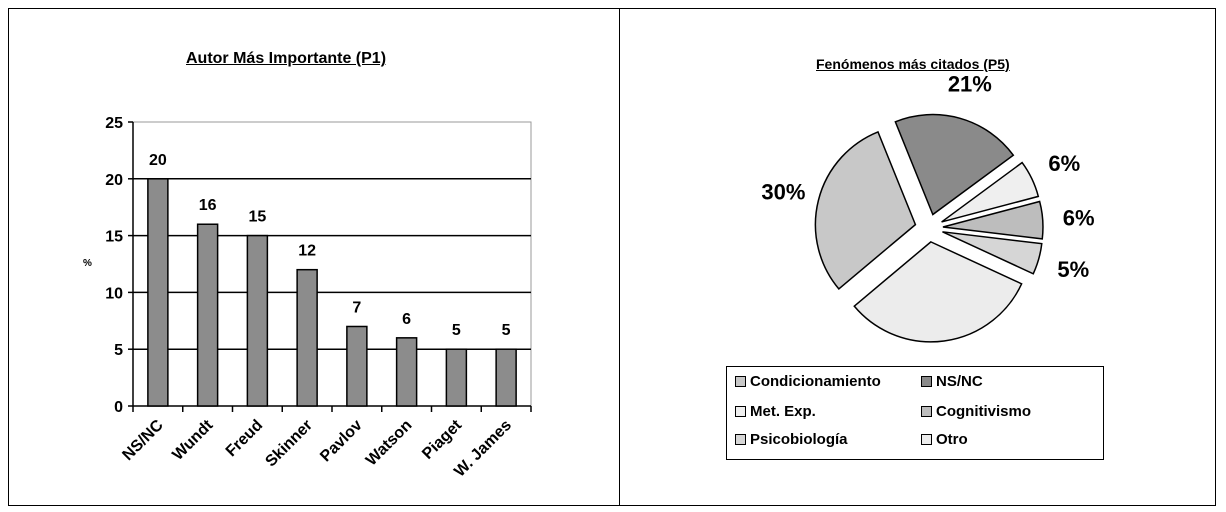 The width and height of the screenshot is (1226, 512). I want to click on y-axis-label: %, so click(87, 263).